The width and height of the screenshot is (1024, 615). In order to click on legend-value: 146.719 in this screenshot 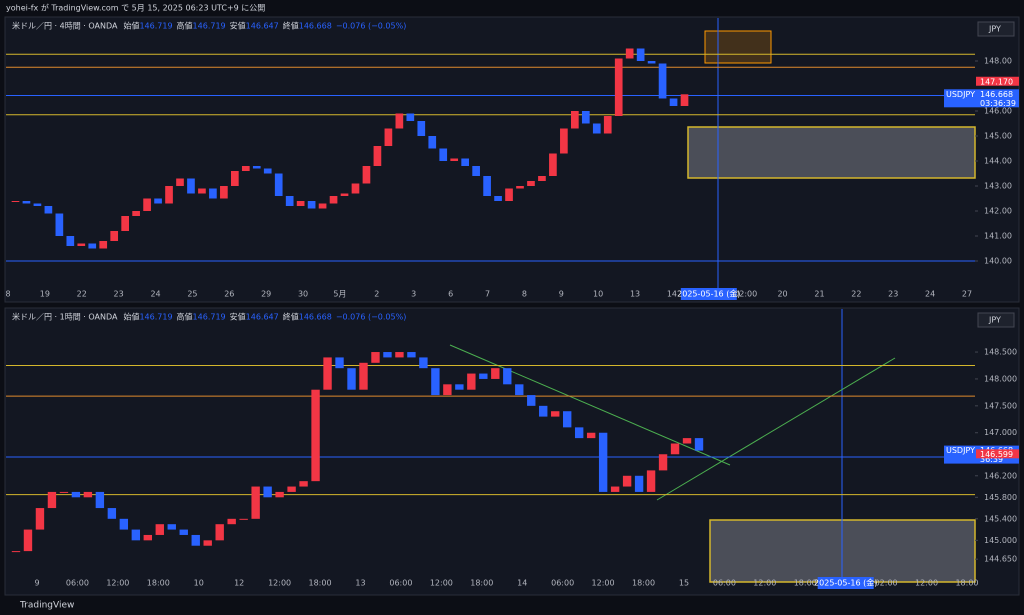, I will do `click(155, 26)`.